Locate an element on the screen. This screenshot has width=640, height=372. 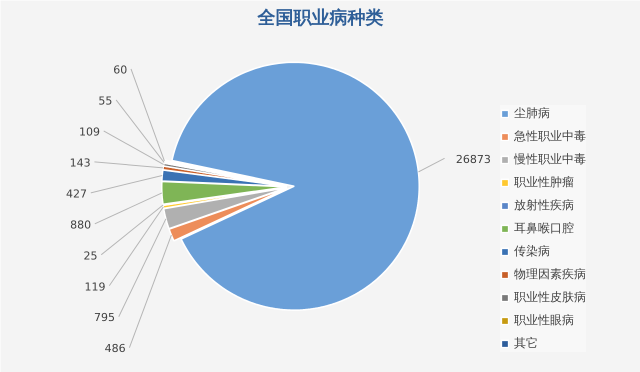
legend-label: 慢性职业中毒 is located at coordinates (550, 159).